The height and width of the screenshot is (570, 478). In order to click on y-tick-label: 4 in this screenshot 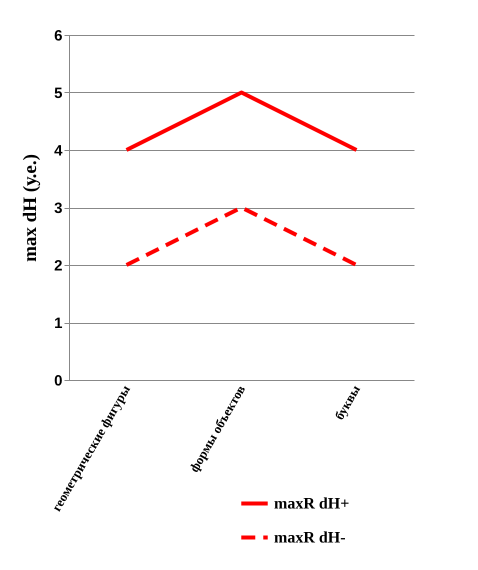, I will do `click(59, 151)`.